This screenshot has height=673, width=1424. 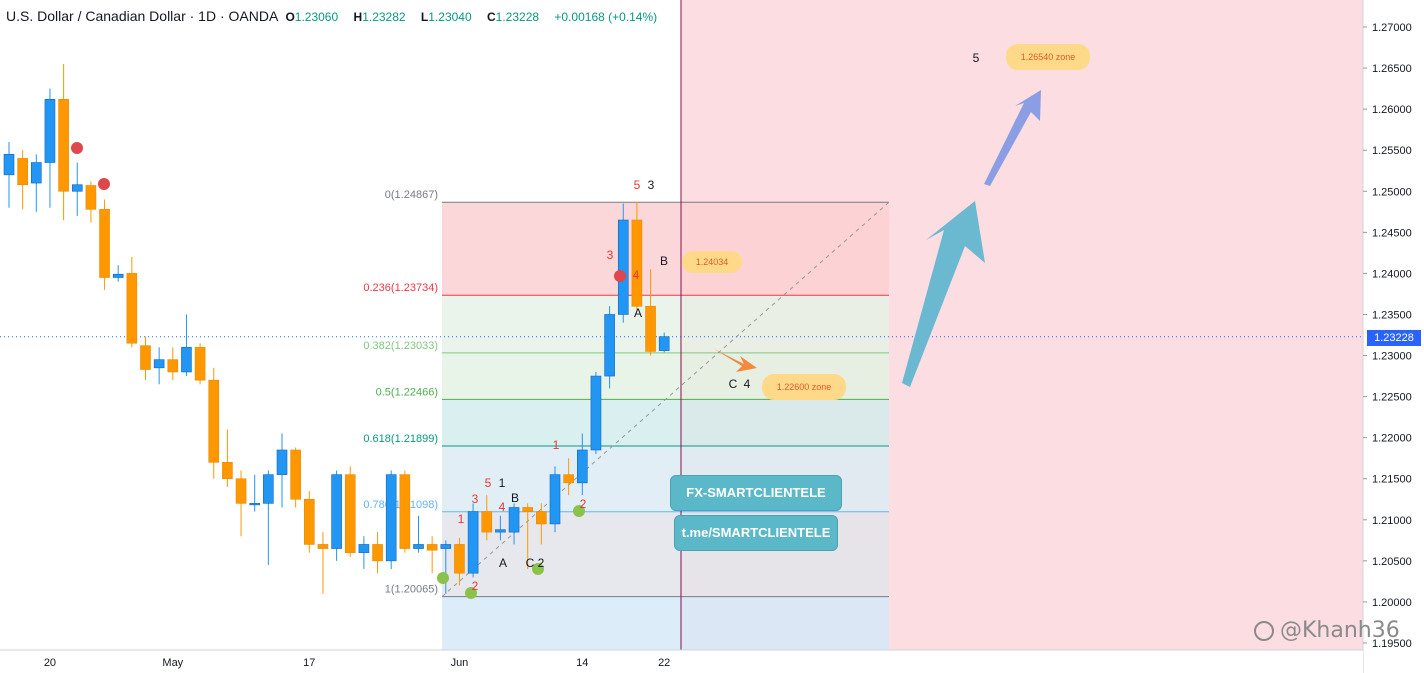 I want to click on wave-label: B, so click(x=664, y=261).